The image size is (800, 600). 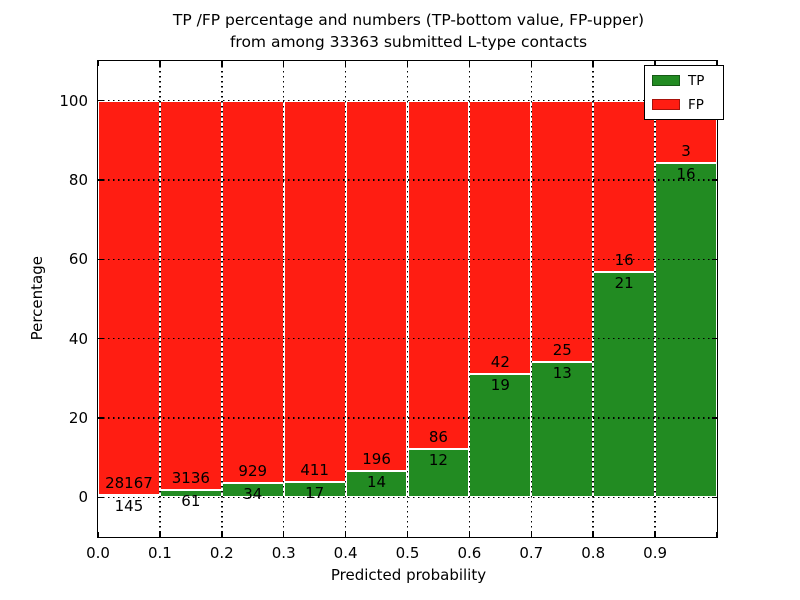 I want to click on x-tick-label: 0.7, so click(x=531, y=553).